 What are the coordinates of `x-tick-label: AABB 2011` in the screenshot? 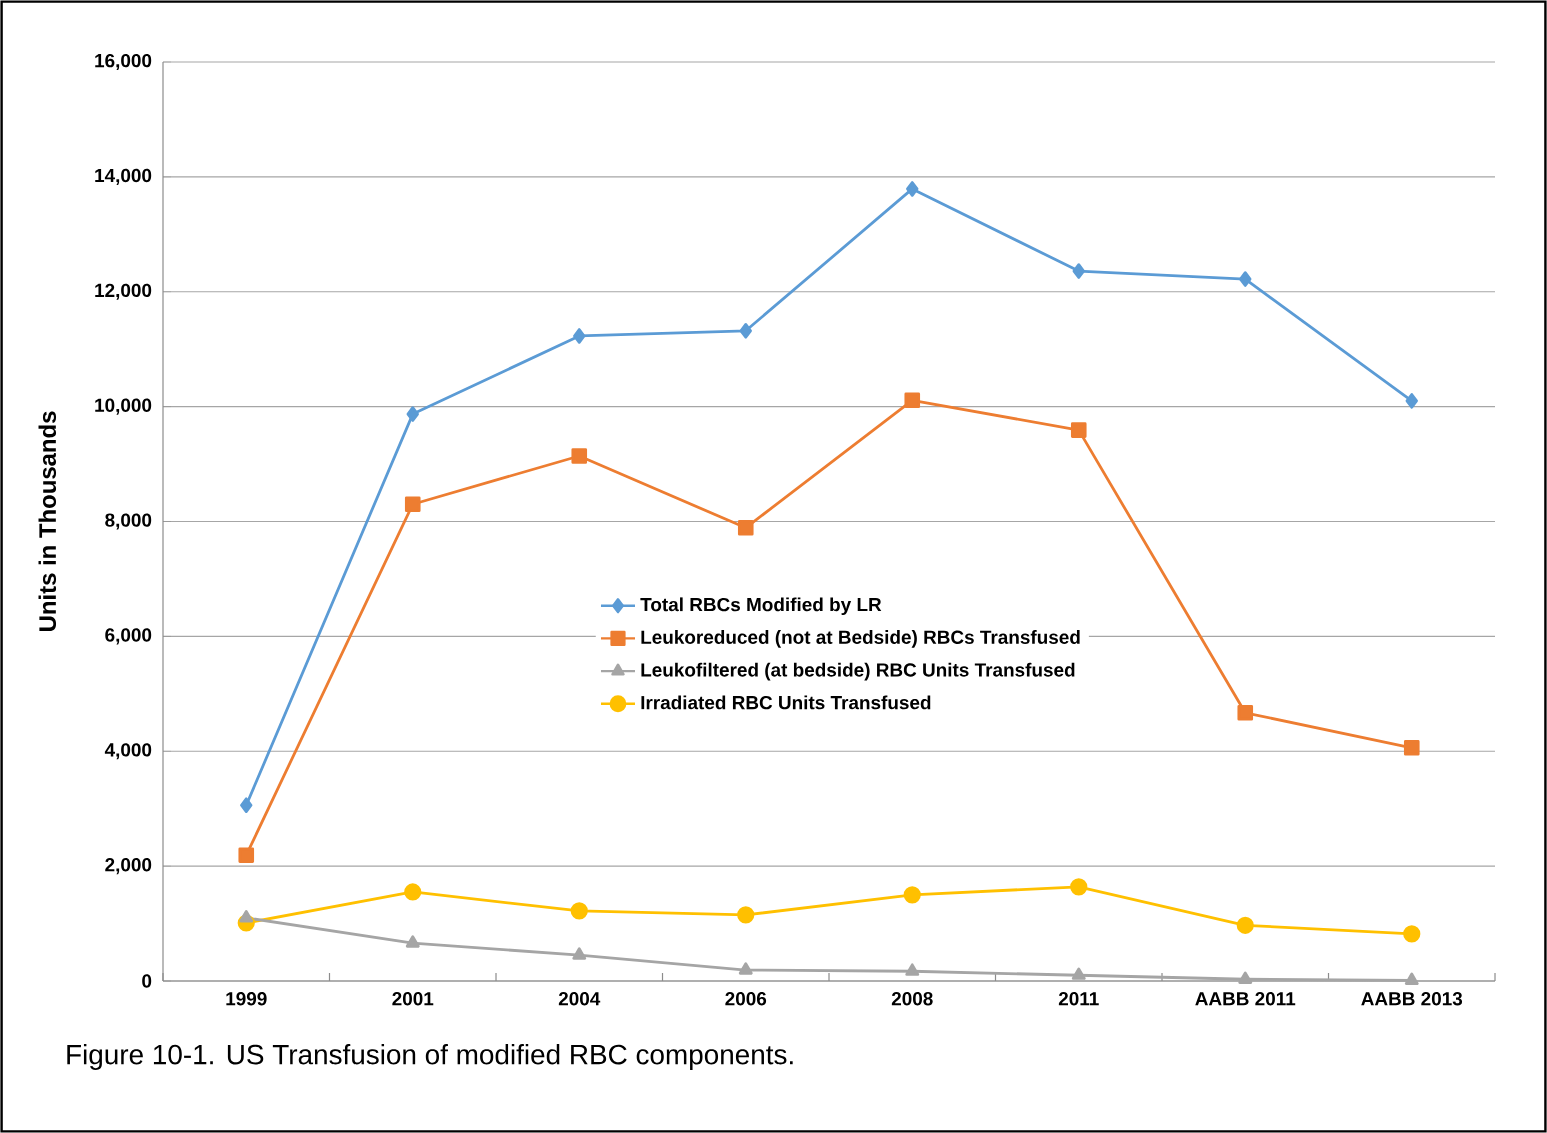 It's located at (1245, 999).